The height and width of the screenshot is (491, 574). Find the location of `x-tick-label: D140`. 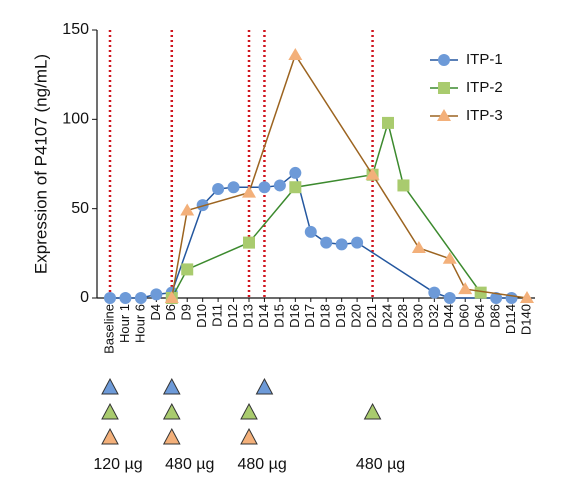

x-tick-label: D140 is located at coordinates (525, 319).